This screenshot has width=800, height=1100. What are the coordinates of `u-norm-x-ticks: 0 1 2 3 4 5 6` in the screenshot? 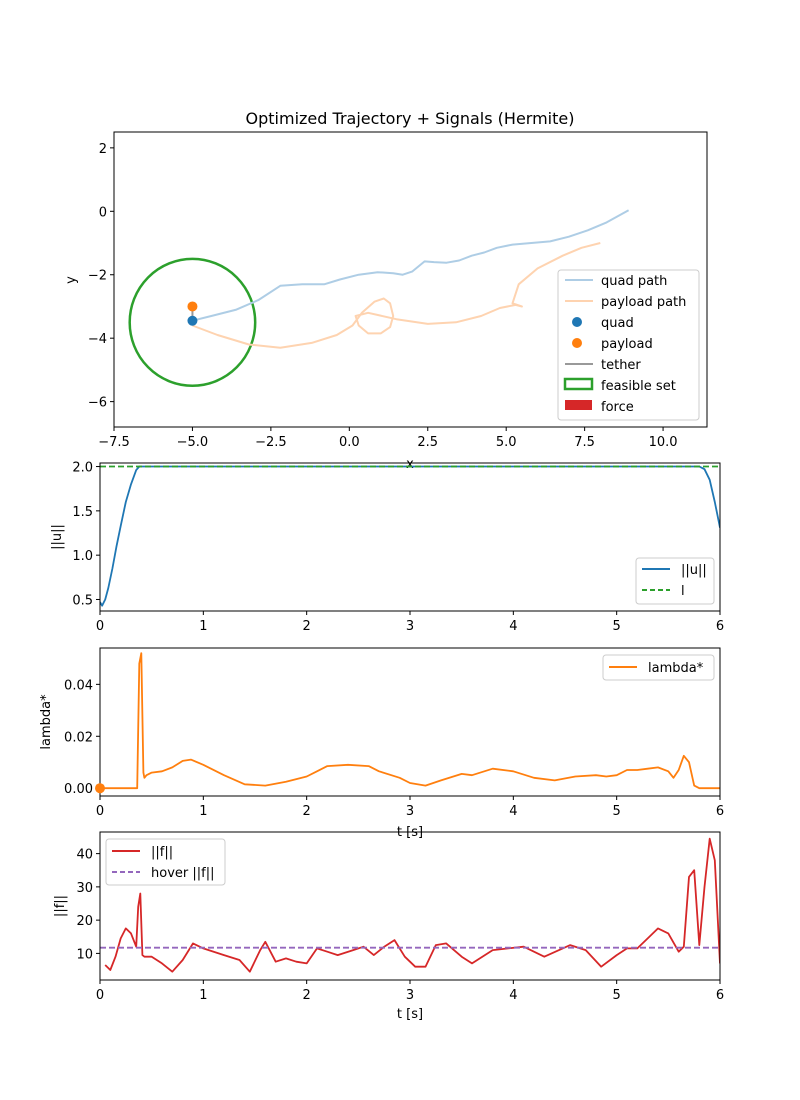 It's located at (410, 622).